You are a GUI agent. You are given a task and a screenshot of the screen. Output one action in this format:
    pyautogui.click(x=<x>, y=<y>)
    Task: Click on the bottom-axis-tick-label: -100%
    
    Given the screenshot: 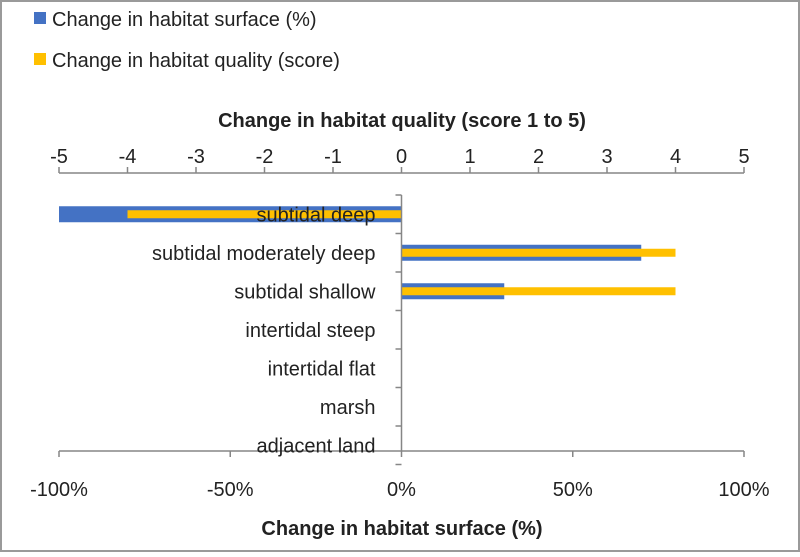 What is the action you would take?
    pyautogui.click(x=59, y=490)
    